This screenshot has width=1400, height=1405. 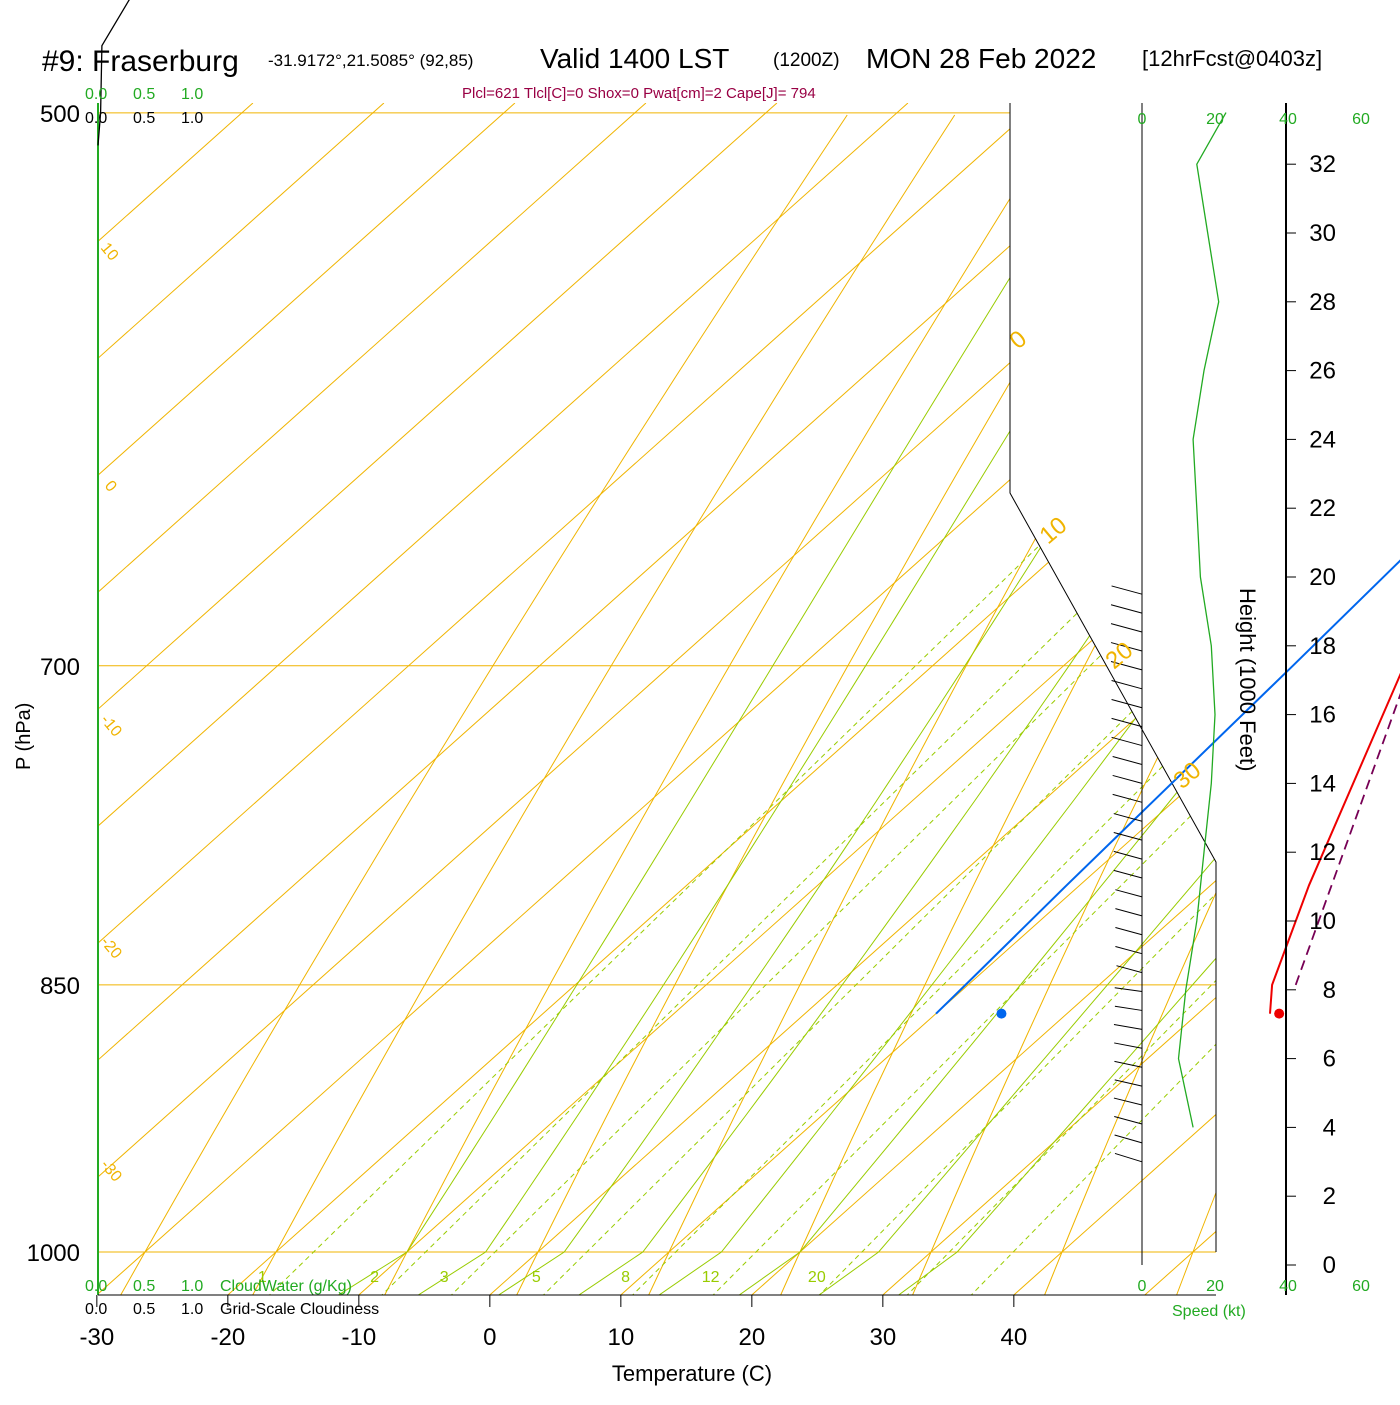 What do you see at coordinates (111, 726) in the screenshot?
I see `isotherm-label: -10` at bounding box center [111, 726].